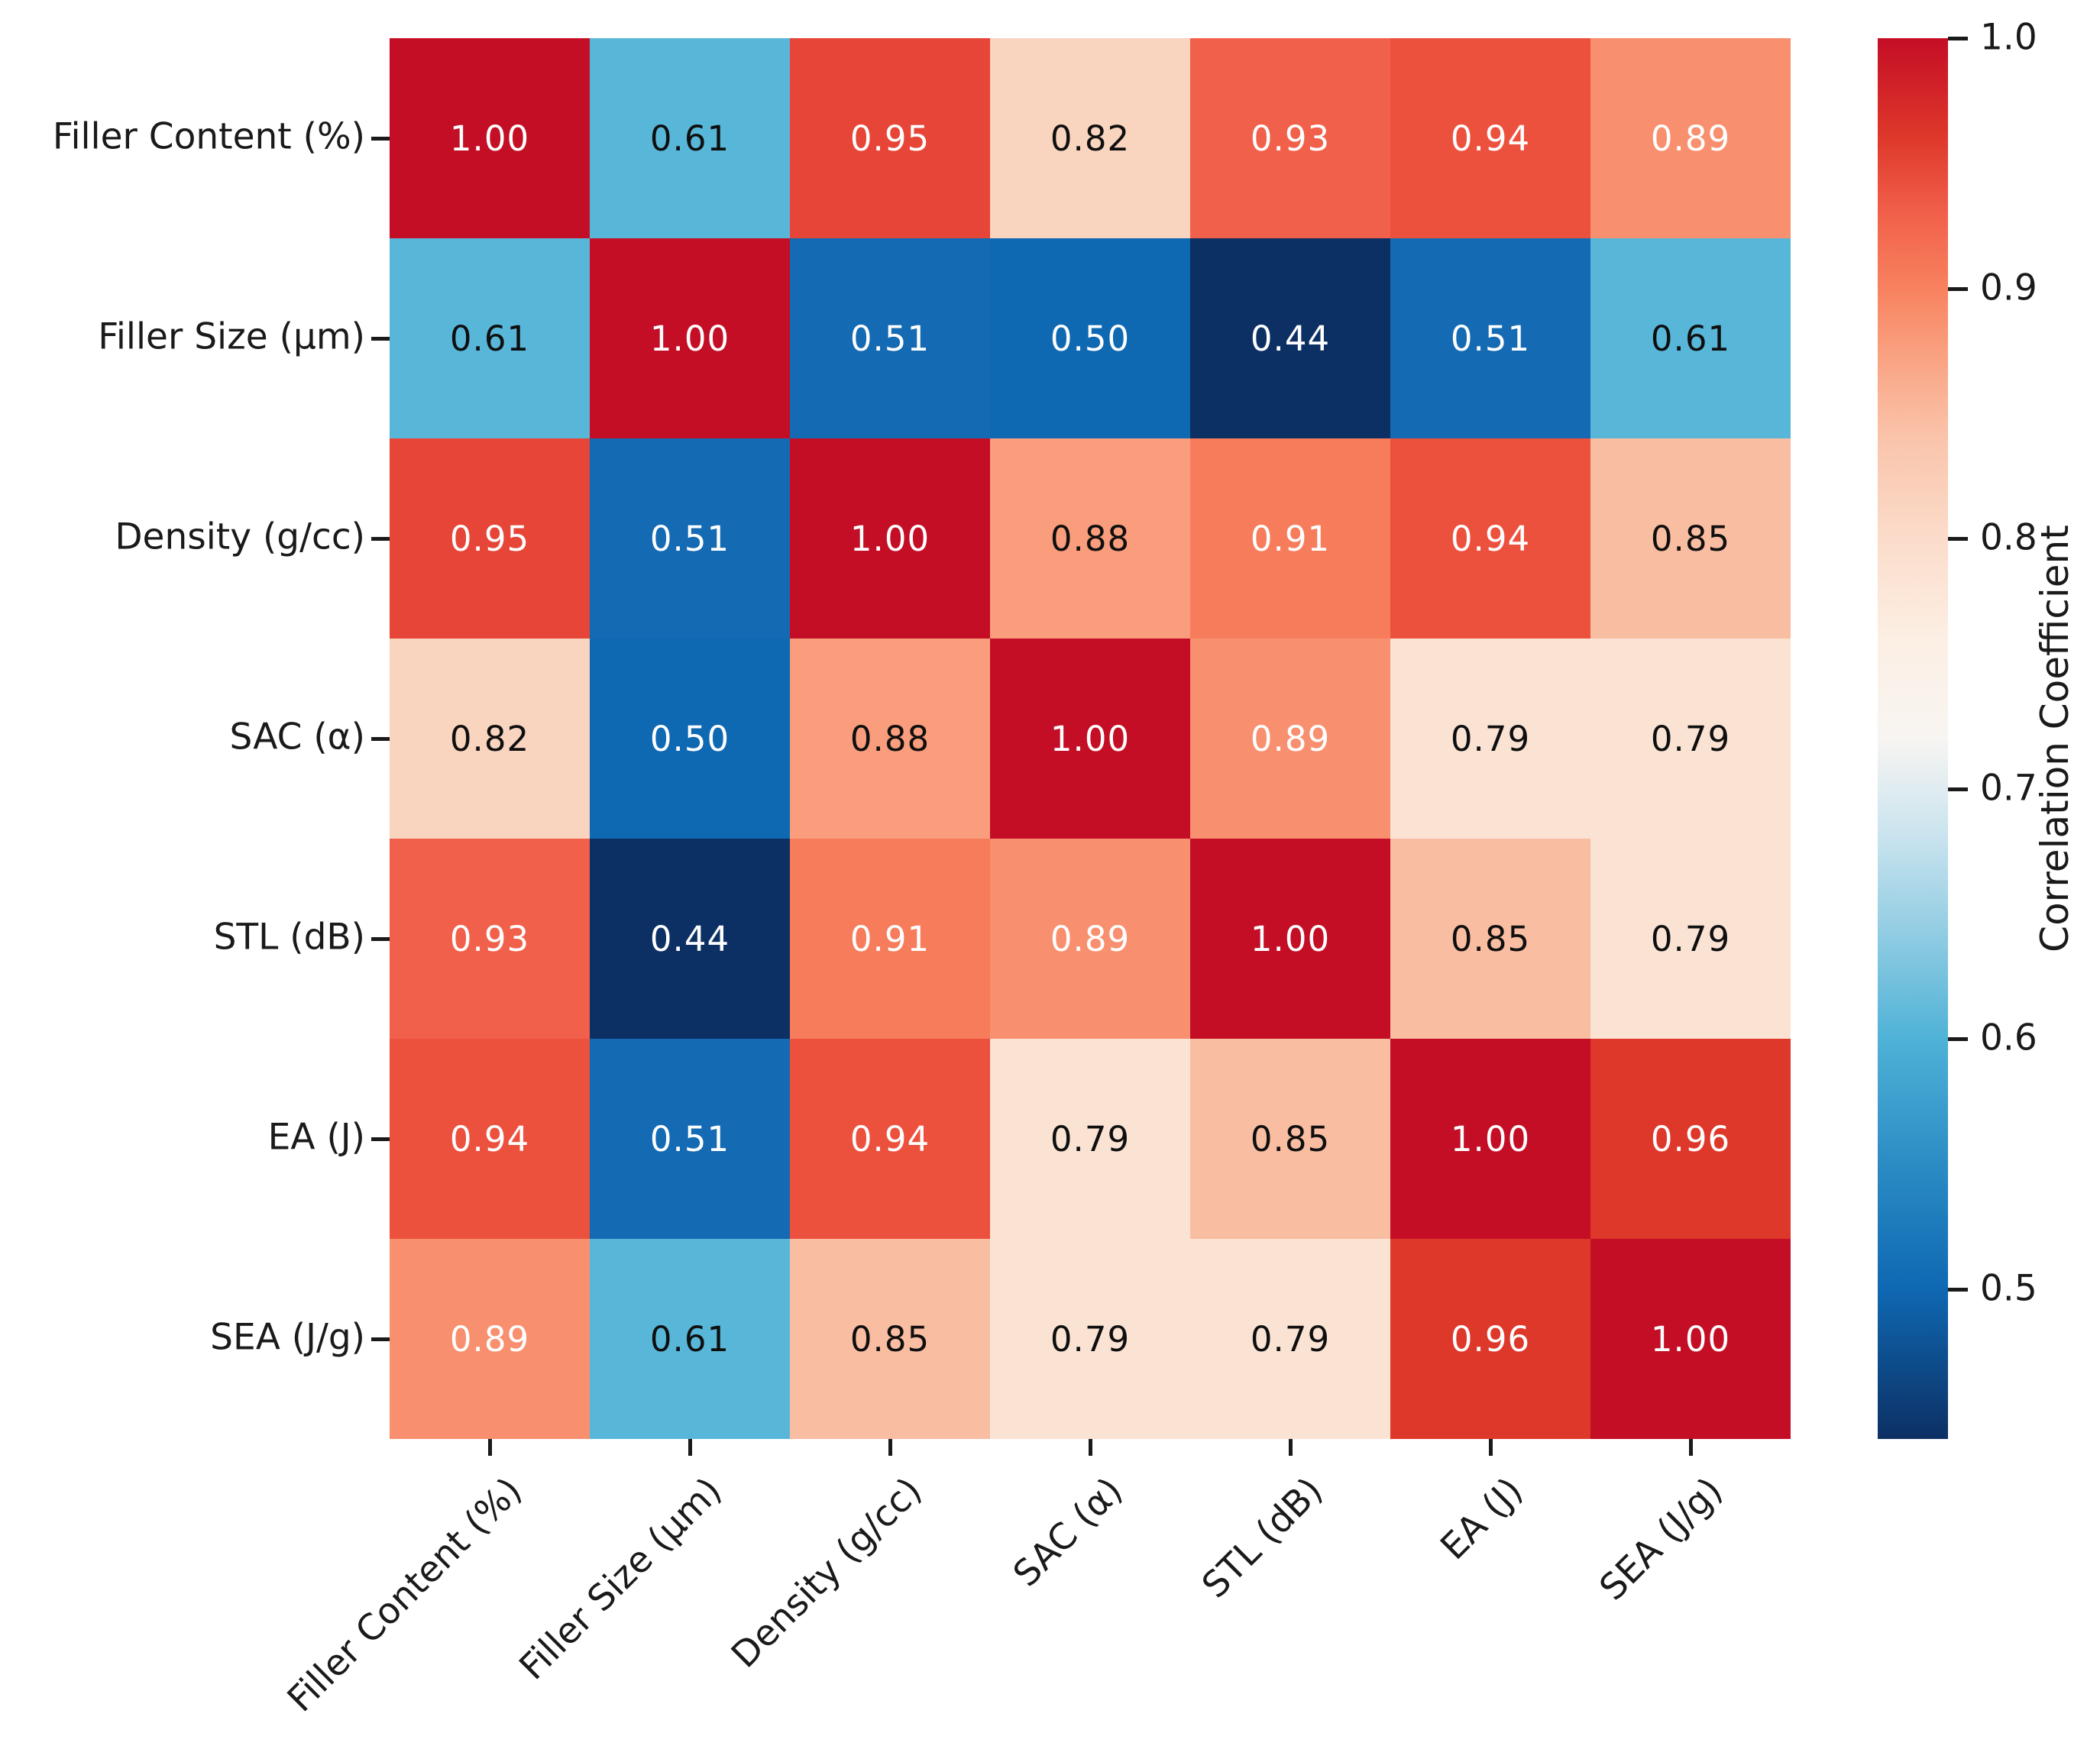  What do you see at coordinates (2008, 1287) in the screenshot?
I see `colorbar-tick-label: 0.5` at bounding box center [2008, 1287].